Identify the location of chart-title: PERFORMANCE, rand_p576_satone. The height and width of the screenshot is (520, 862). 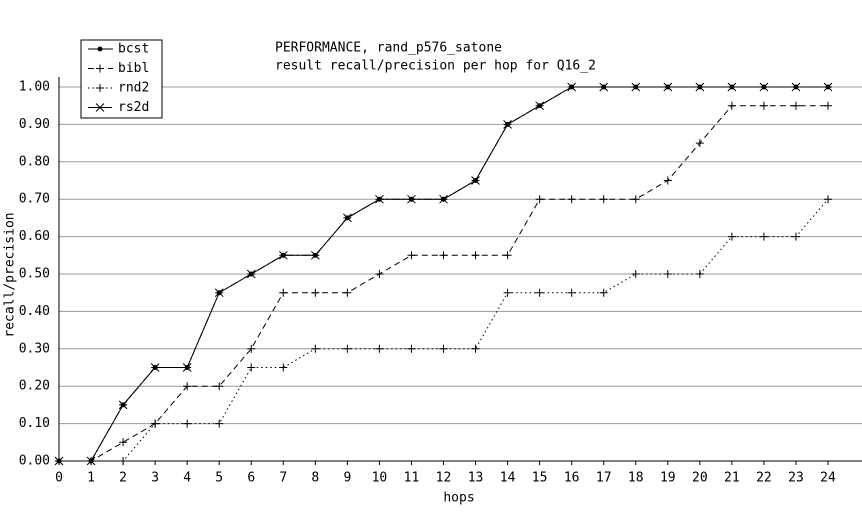
(388, 48).